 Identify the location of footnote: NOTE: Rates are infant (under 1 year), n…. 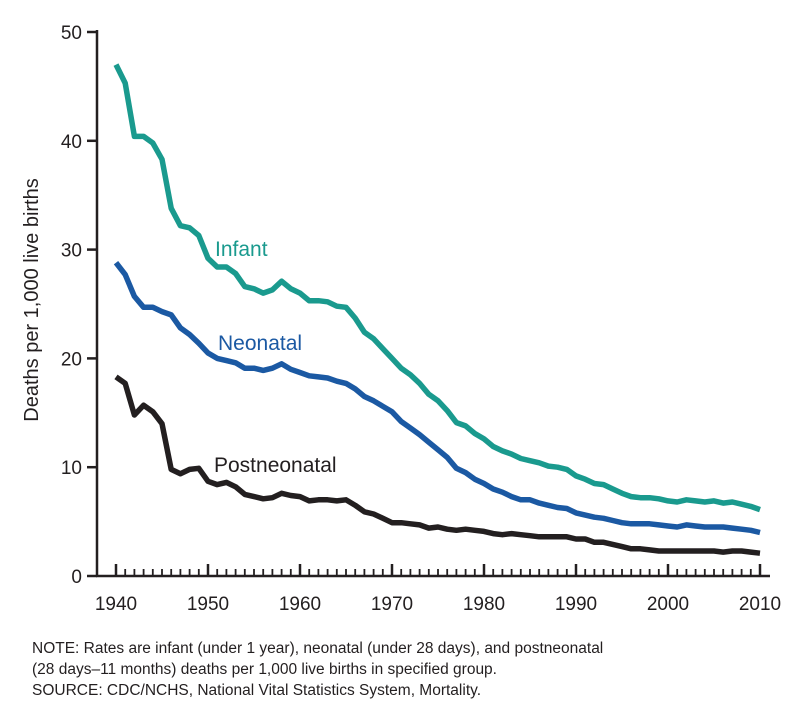
(412, 669).